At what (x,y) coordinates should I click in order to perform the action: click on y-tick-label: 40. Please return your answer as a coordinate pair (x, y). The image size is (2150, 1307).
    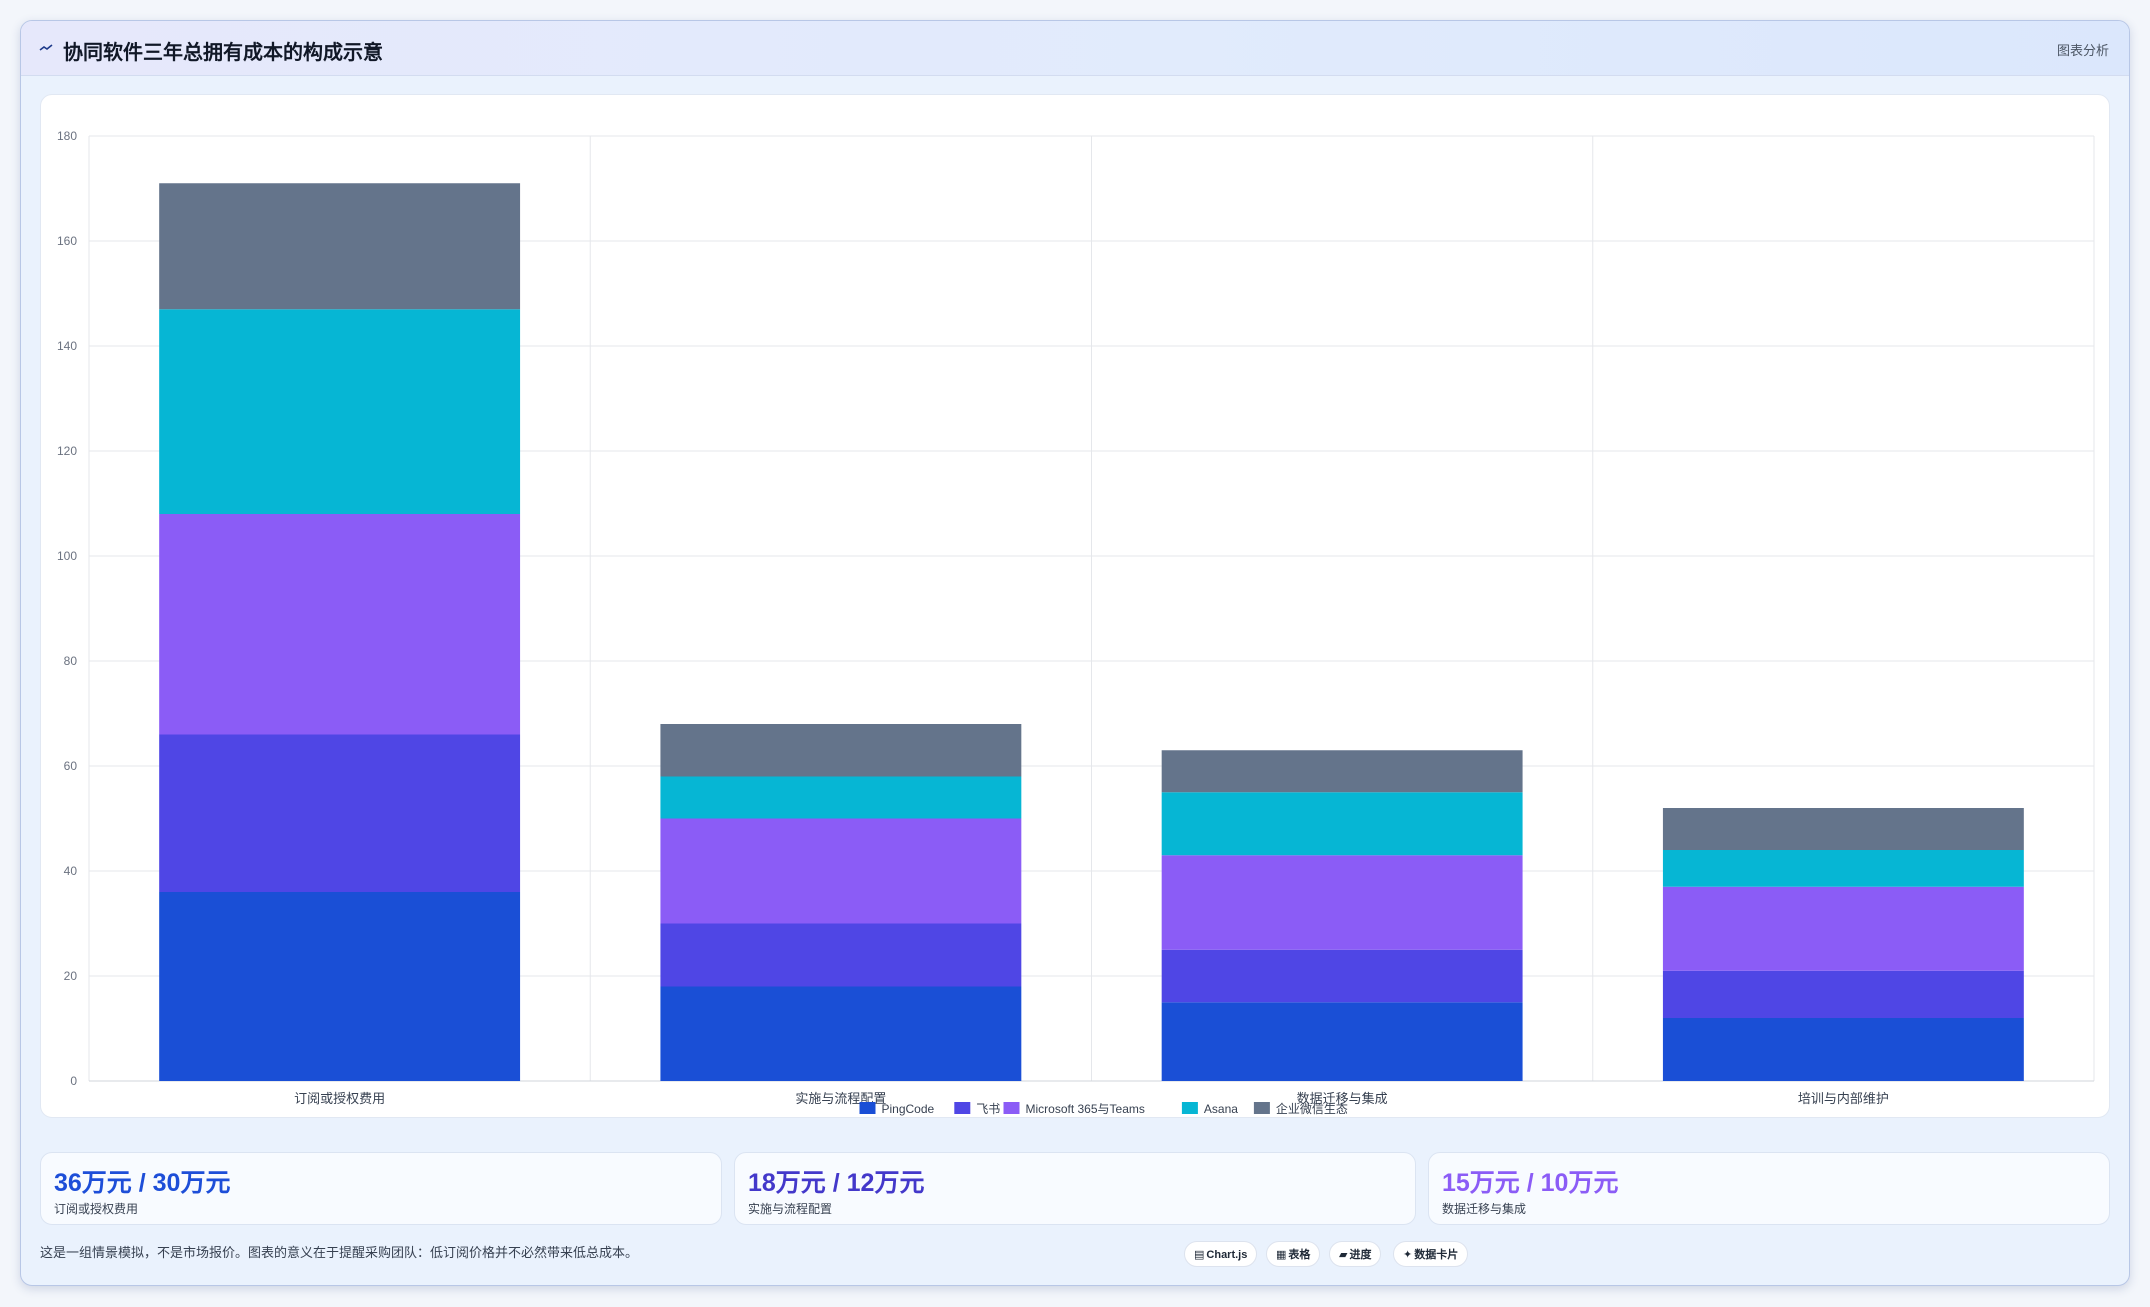
    Looking at the image, I should click on (71, 871).